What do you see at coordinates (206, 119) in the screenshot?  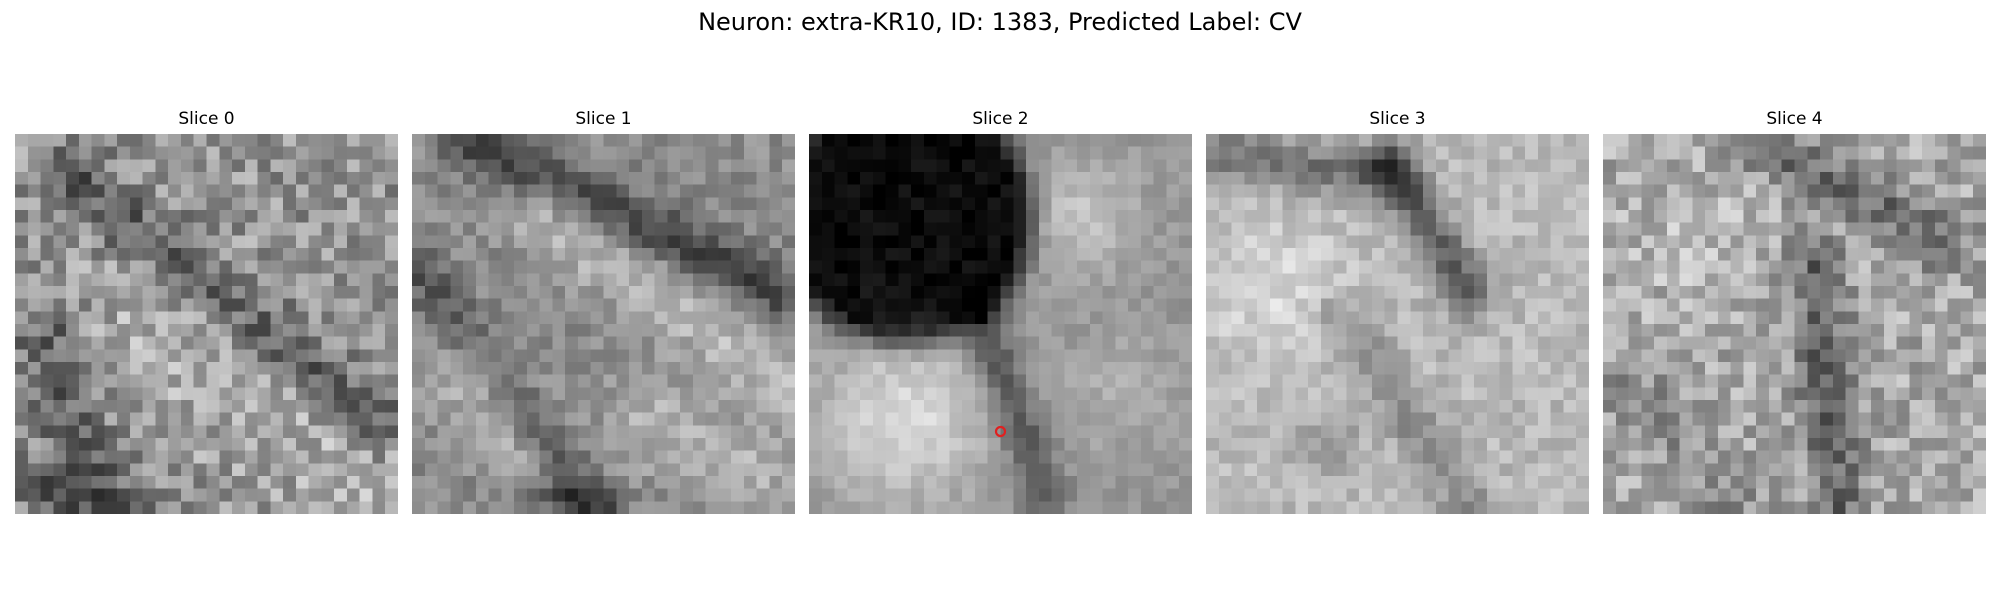 I see `slice-title-0: Slice 0` at bounding box center [206, 119].